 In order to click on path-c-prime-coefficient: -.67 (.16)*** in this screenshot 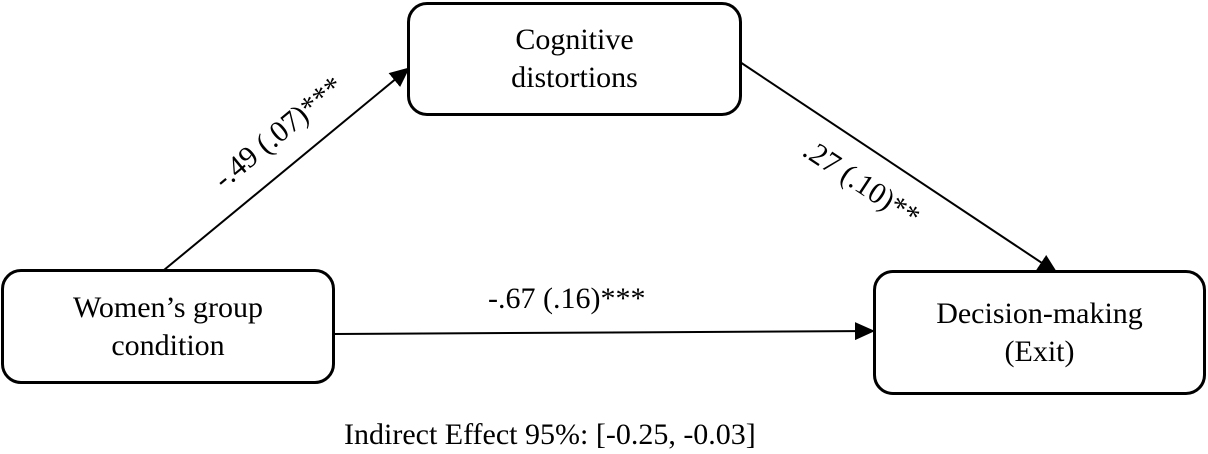, I will do `click(567, 298)`.